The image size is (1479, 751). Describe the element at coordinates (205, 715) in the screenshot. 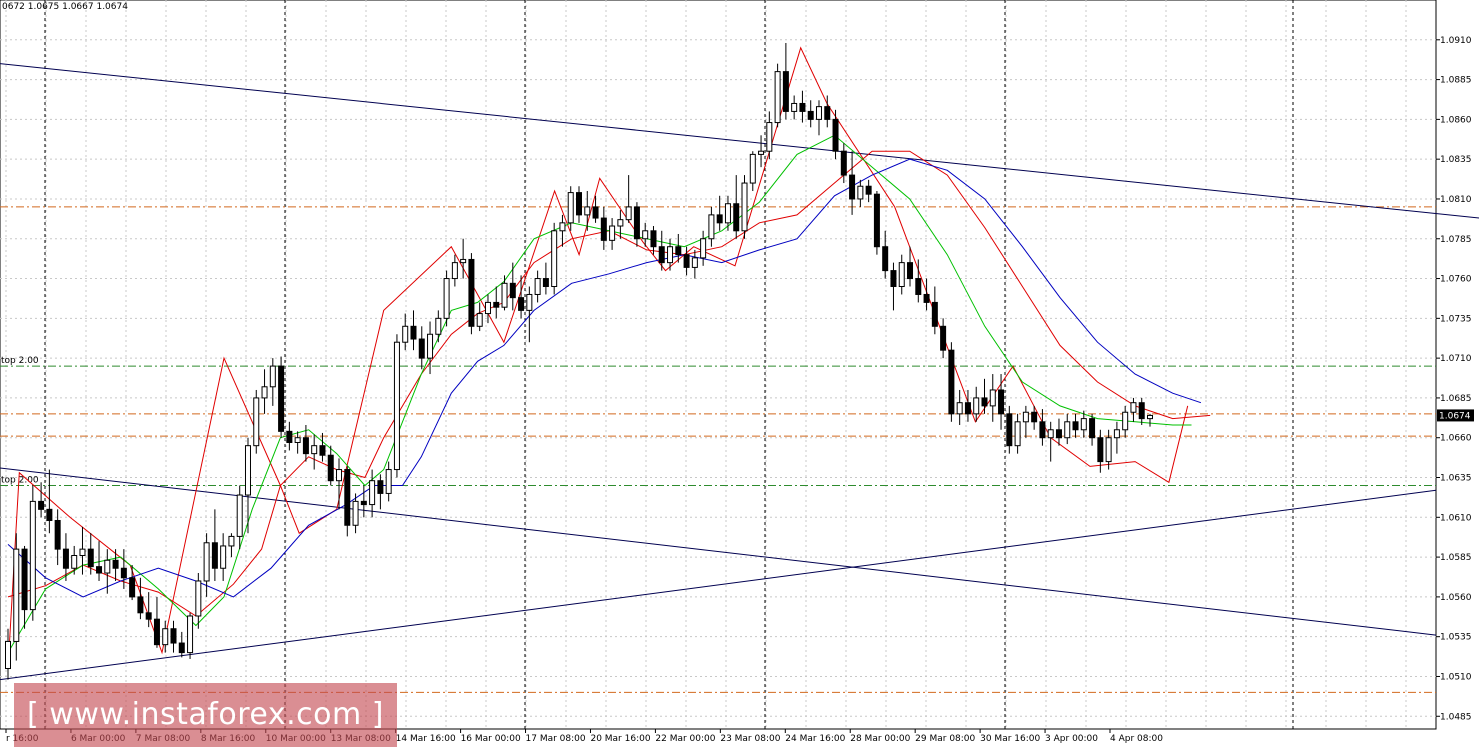

I see `watermark: [ www.instaforex.com ]` at that location.